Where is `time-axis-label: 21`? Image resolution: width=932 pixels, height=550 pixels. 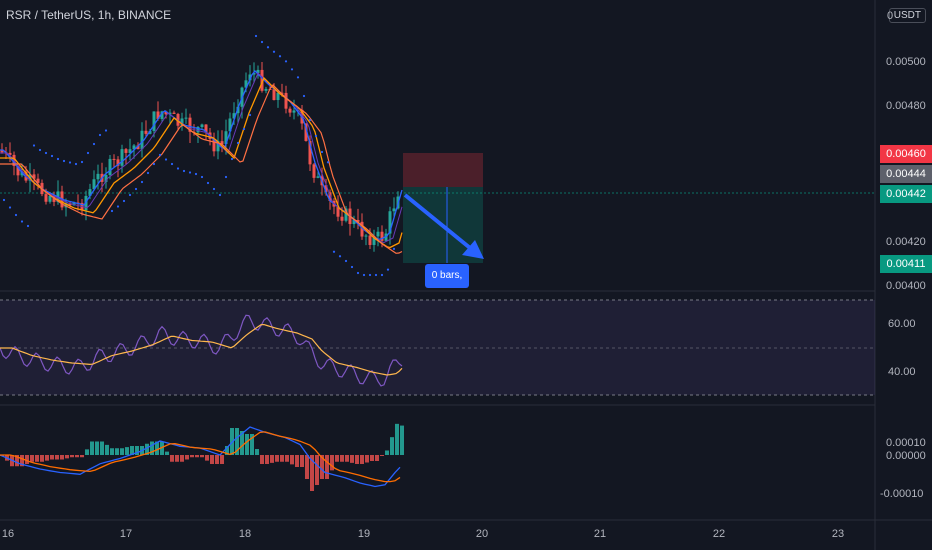
time-axis-label: 21 is located at coordinates (600, 534).